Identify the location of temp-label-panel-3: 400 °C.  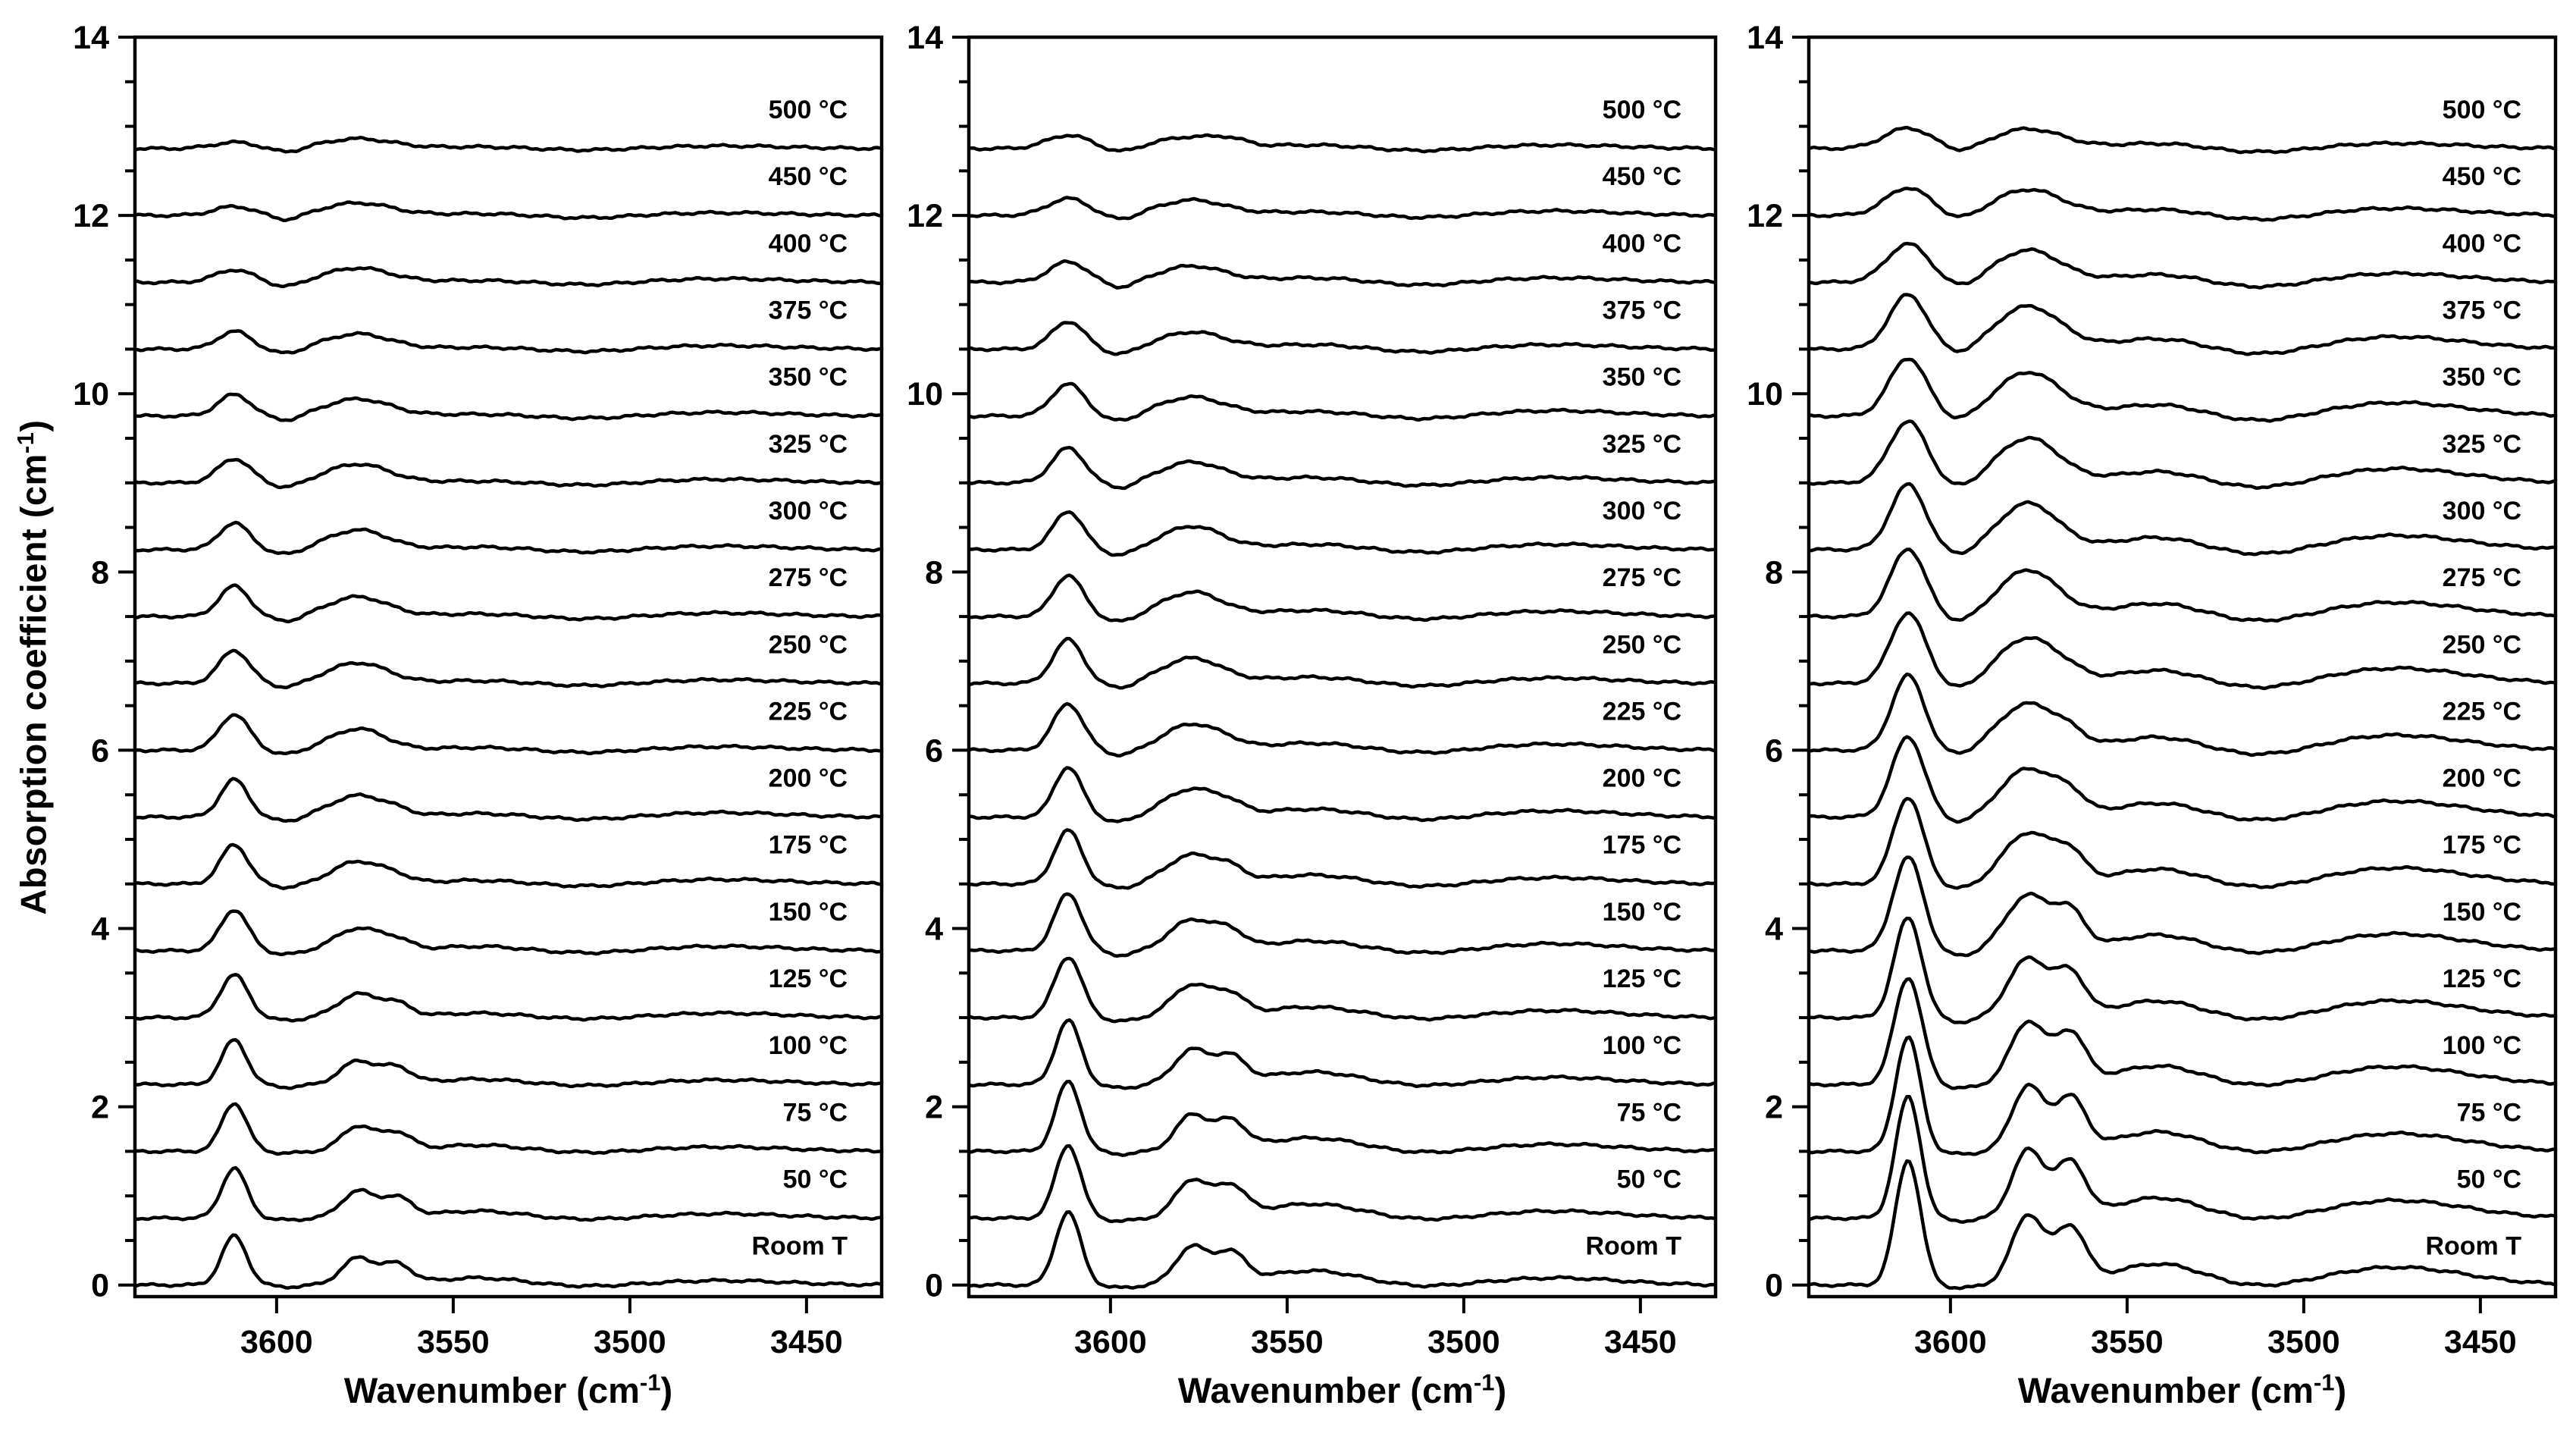
(2482, 244).